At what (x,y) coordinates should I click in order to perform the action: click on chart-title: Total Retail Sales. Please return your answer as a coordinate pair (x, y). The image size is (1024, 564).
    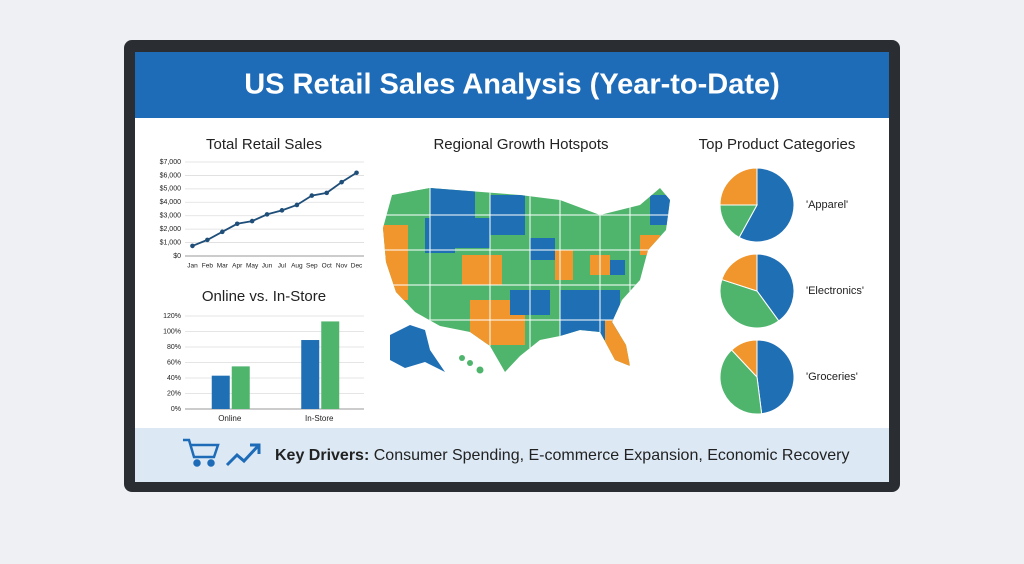
    Looking at the image, I should click on (264, 144).